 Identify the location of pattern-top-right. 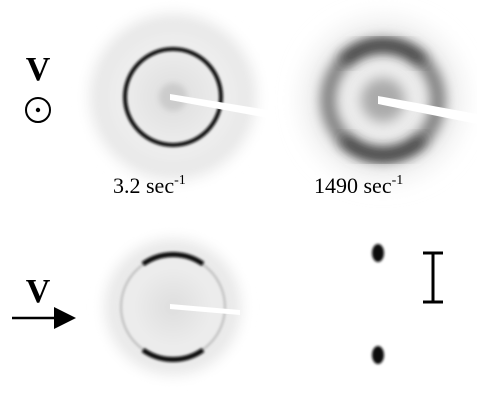
(390, 100).